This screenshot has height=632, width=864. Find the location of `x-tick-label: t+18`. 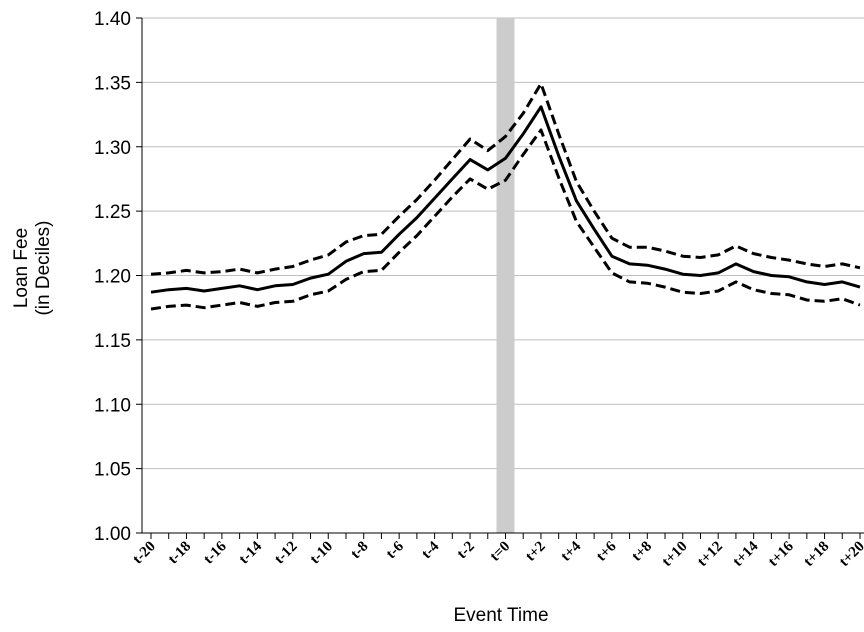

x-tick-label: t+18 is located at coordinates (816, 554).